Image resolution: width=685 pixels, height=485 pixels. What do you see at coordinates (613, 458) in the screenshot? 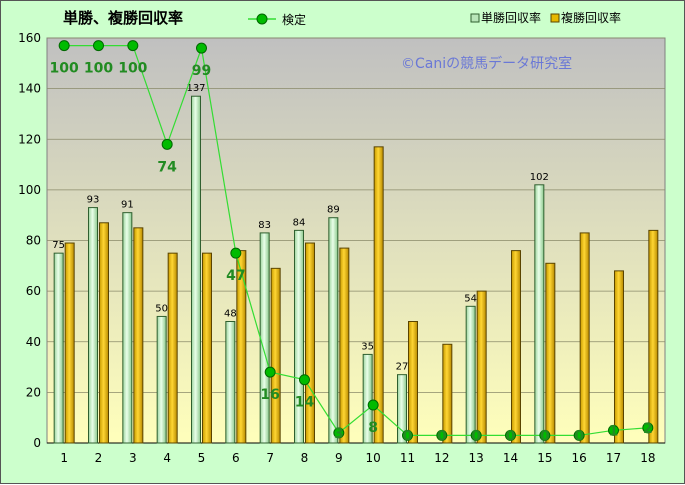
I see `x-tick-label: 17` at bounding box center [613, 458].